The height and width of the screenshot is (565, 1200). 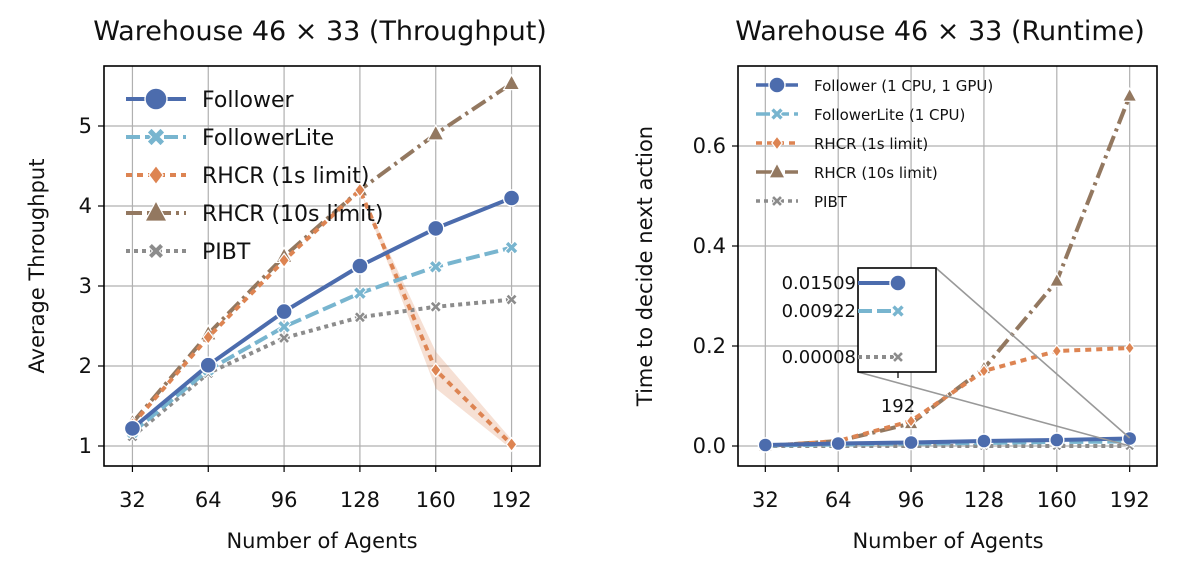 I want to click on legend-label: FollowerLite, so click(x=268, y=138).